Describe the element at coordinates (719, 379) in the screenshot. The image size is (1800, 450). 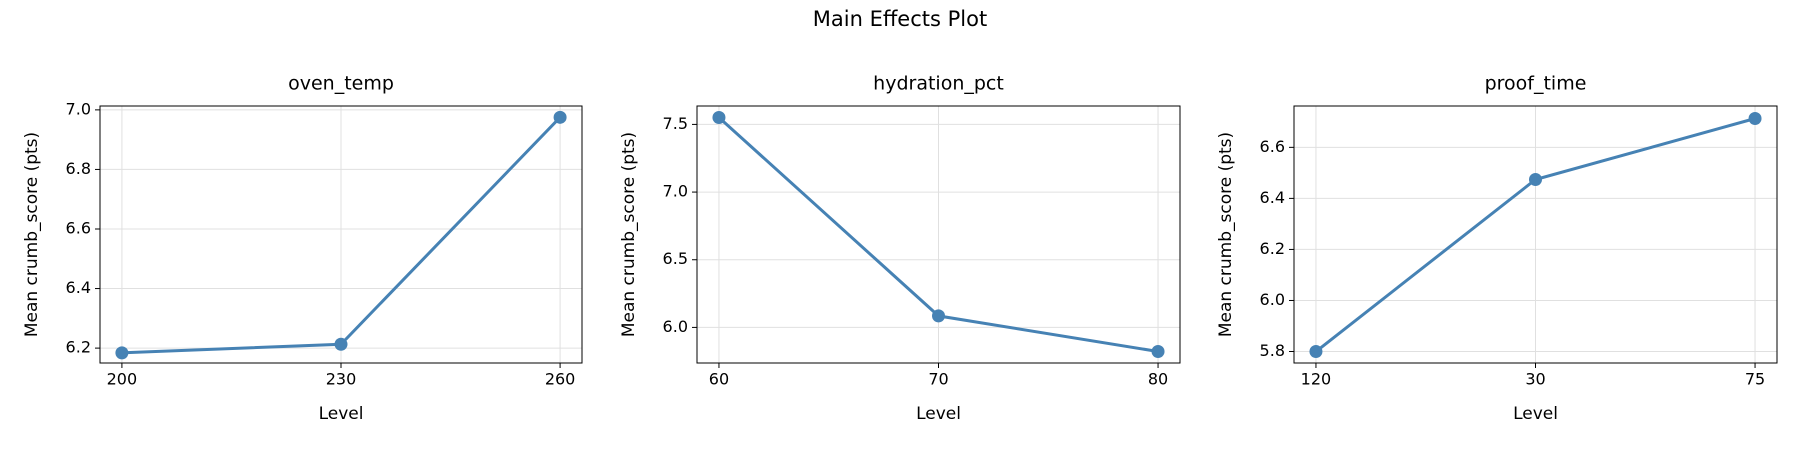
I see `x-tick-label: 60` at that location.